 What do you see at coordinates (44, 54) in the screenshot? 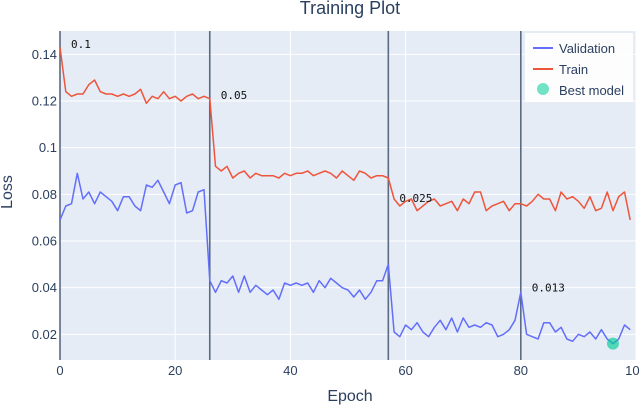
I see `y-tick-label: 0.14` at bounding box center [44, 54].